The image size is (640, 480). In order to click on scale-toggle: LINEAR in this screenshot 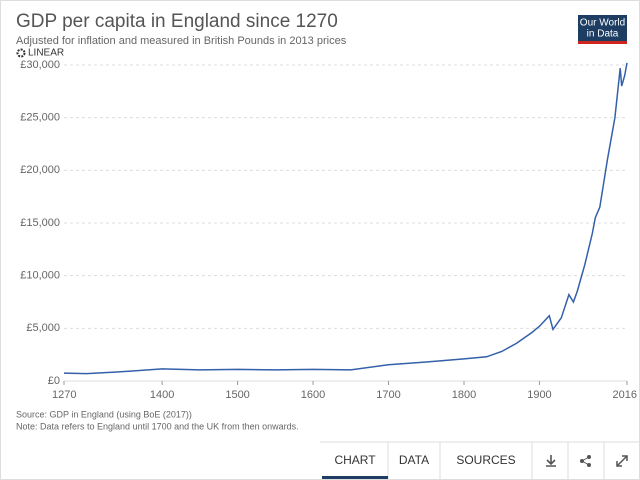, I will do `click(40, 53)`.